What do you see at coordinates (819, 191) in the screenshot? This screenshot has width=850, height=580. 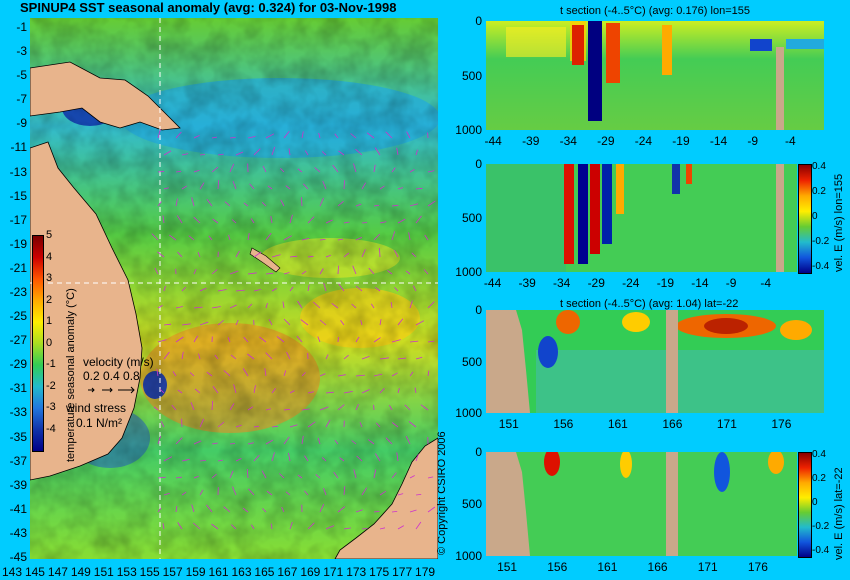 I see `velocity-colorbar-tick: 0.2` at bounding box center [819, 191].